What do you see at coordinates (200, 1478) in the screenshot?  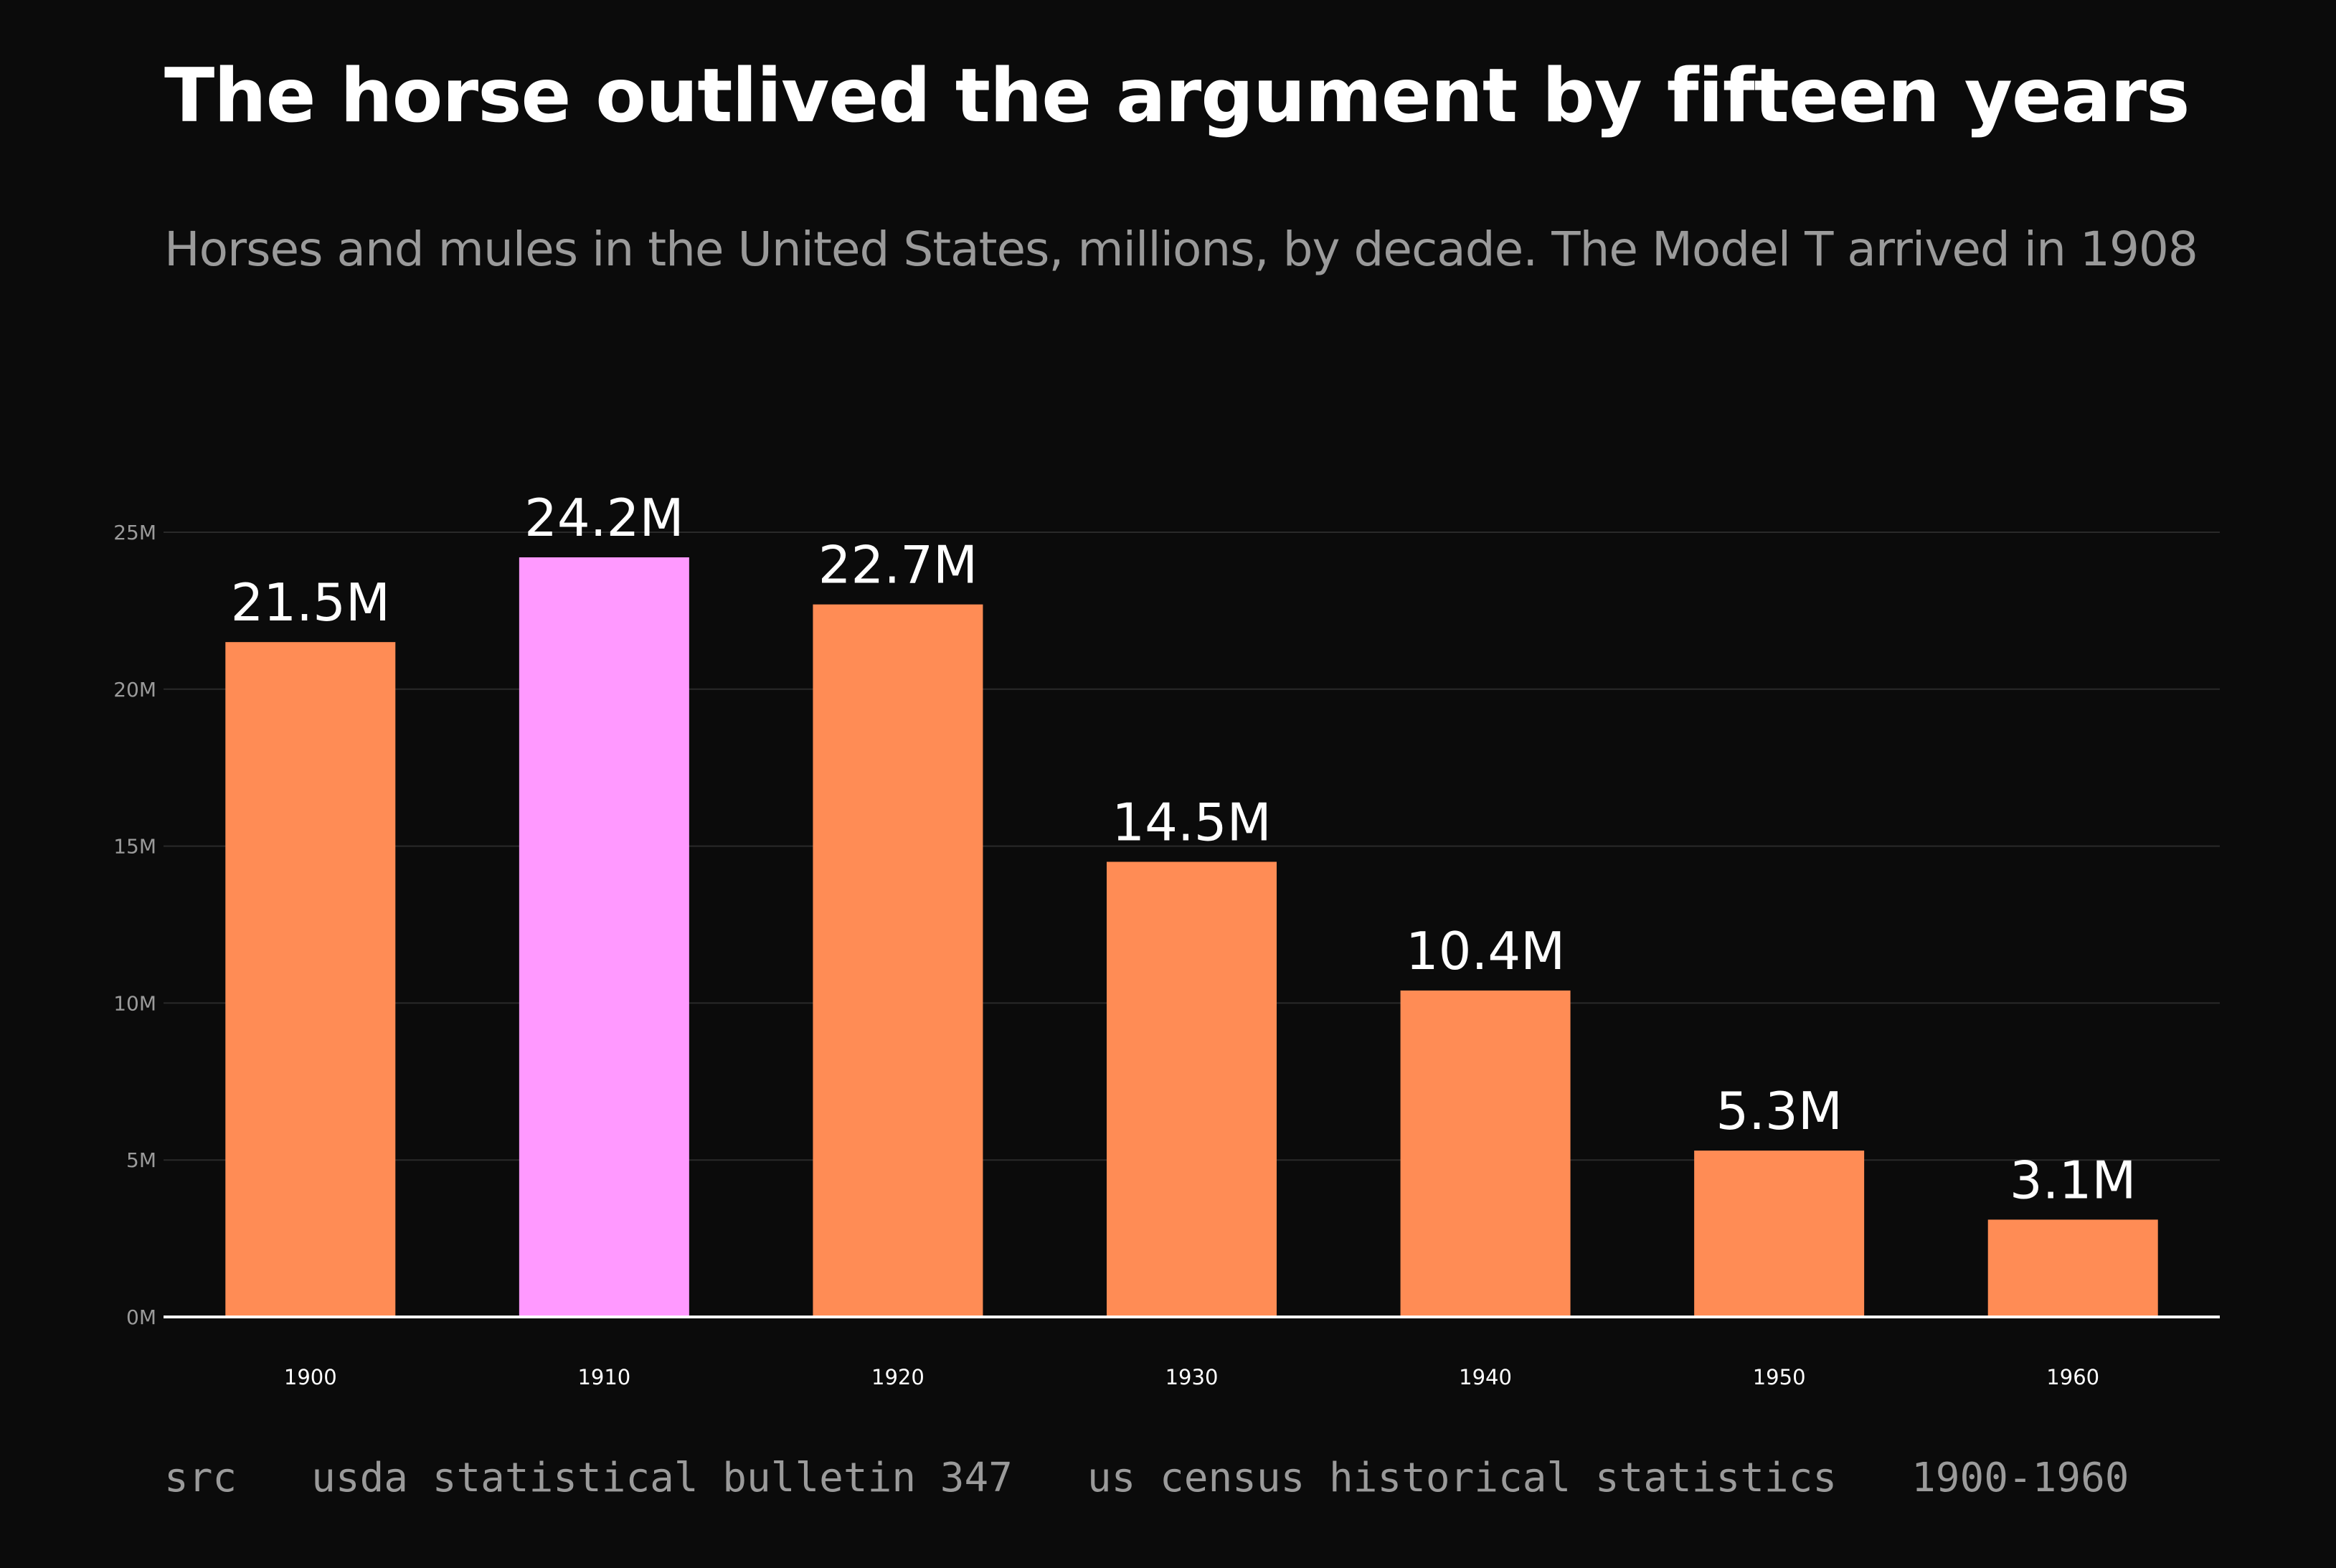 I see `source-key: src` at bounding box center [200, 1478].